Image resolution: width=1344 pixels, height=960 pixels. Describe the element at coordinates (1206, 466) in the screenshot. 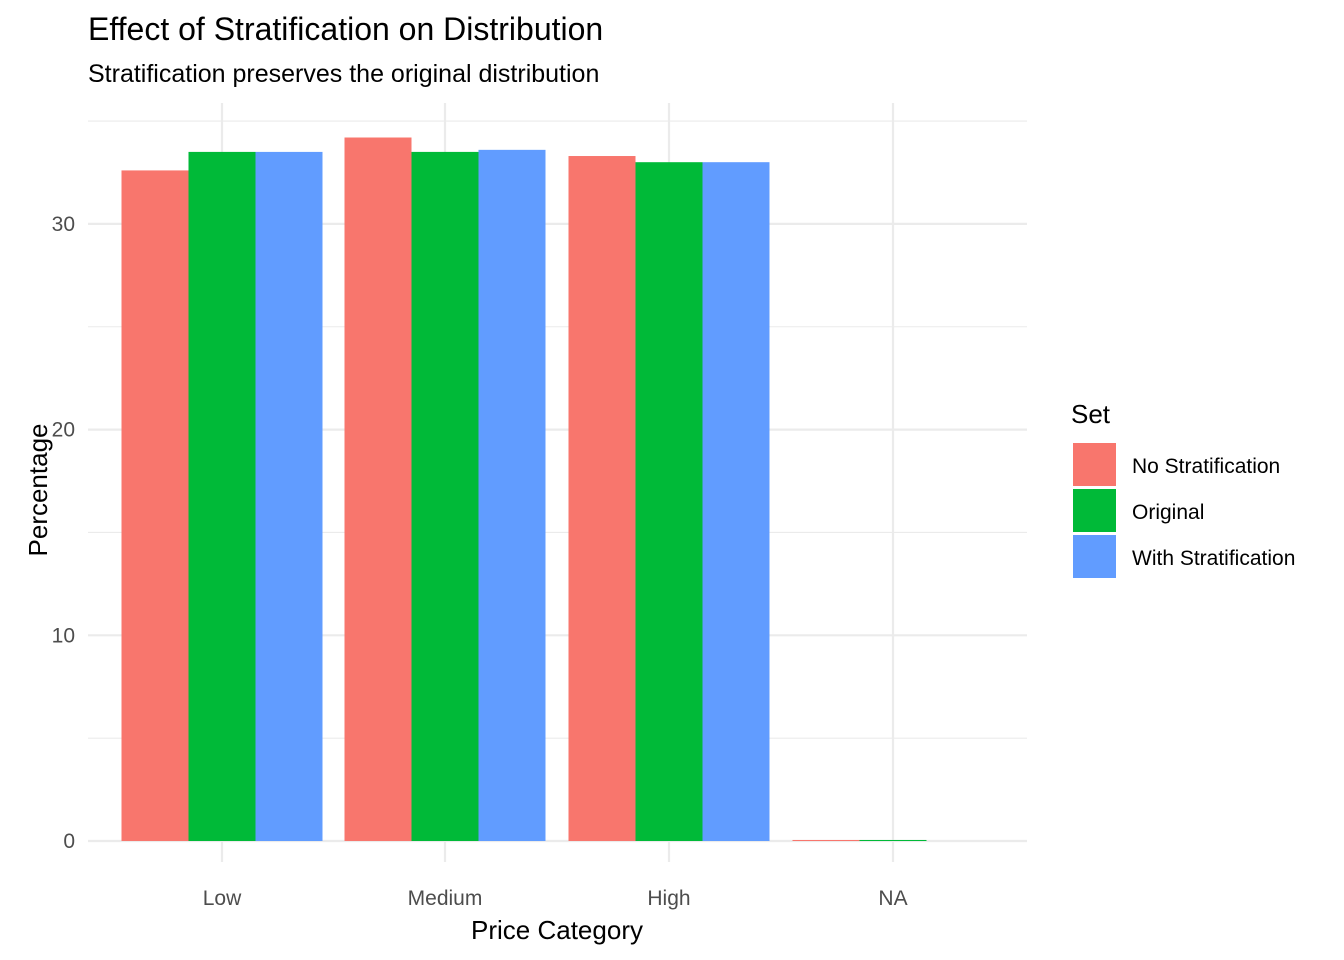

I see `legend-label: No Stratification` at that location.